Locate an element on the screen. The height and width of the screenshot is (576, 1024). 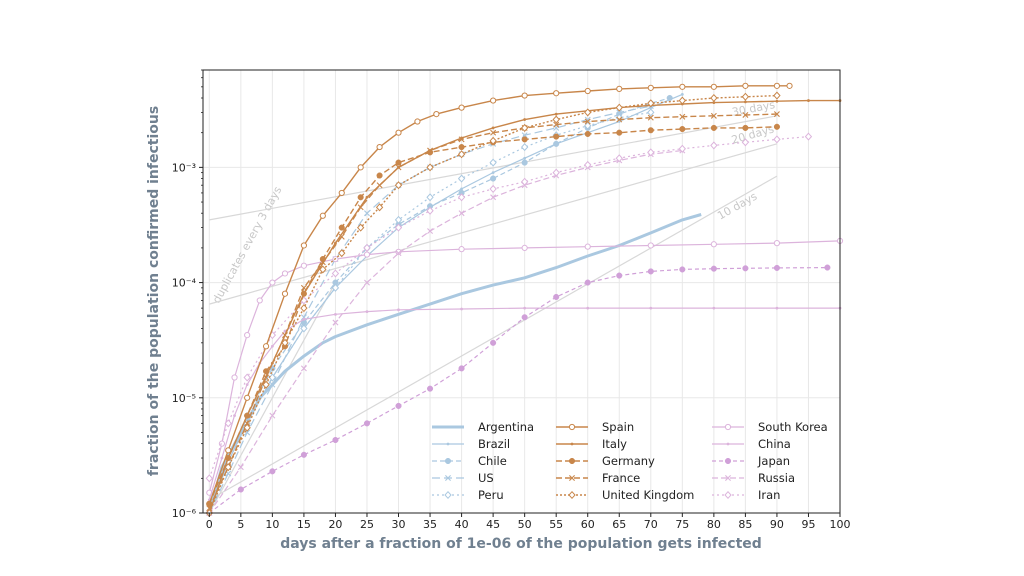
legend-item: Iran is located at coordinates (746, 495).